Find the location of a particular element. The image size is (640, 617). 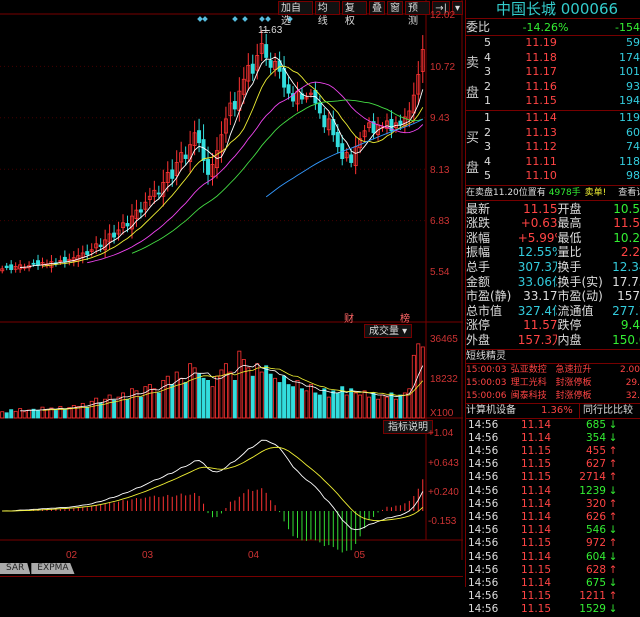

sprite-row: 15:00:03 理工光科 封涨停板 29. is located at coordinates (553, 383).